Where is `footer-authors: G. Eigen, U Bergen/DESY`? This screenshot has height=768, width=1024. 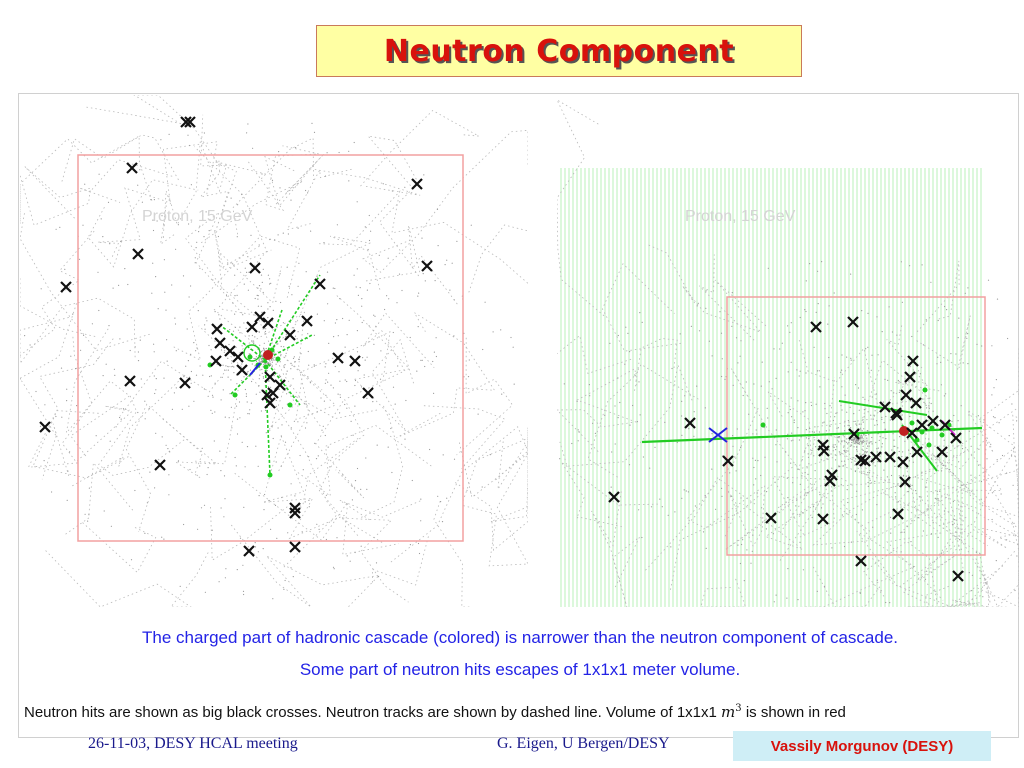
footer-authors: G. Eigen, U Bergen/DESY is located at coordinates (583, 743).